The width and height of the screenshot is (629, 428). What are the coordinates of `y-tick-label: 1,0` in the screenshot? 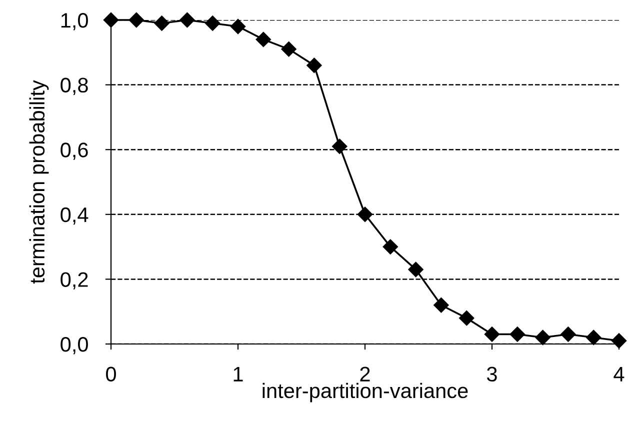 It's located at (74, 21).